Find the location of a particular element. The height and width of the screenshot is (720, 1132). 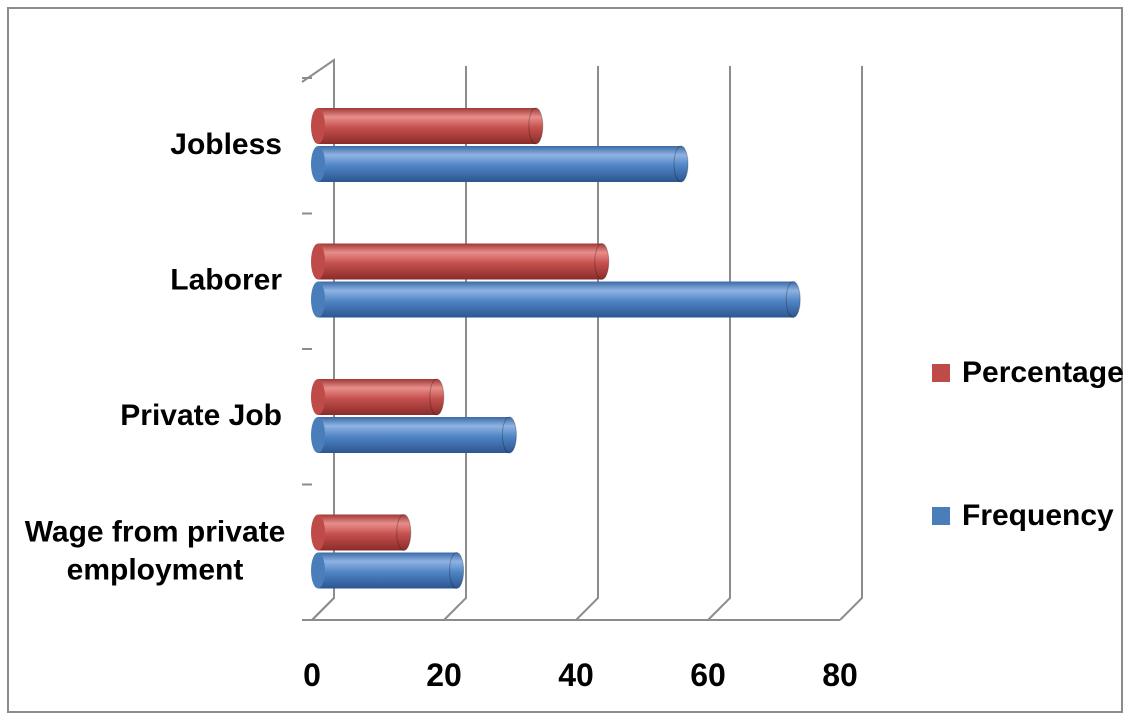

x-tick-label: 60 is located at coordinates (708, 675).